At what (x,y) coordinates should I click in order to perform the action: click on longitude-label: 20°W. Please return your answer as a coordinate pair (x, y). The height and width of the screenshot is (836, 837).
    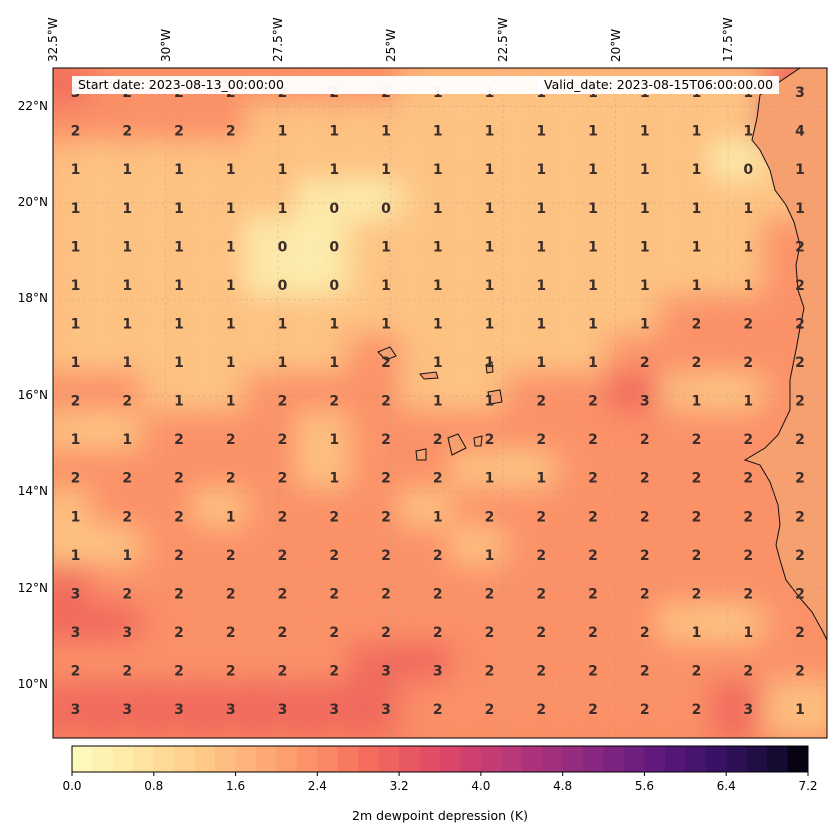
    Looking at the image, I should click on (615, 45).